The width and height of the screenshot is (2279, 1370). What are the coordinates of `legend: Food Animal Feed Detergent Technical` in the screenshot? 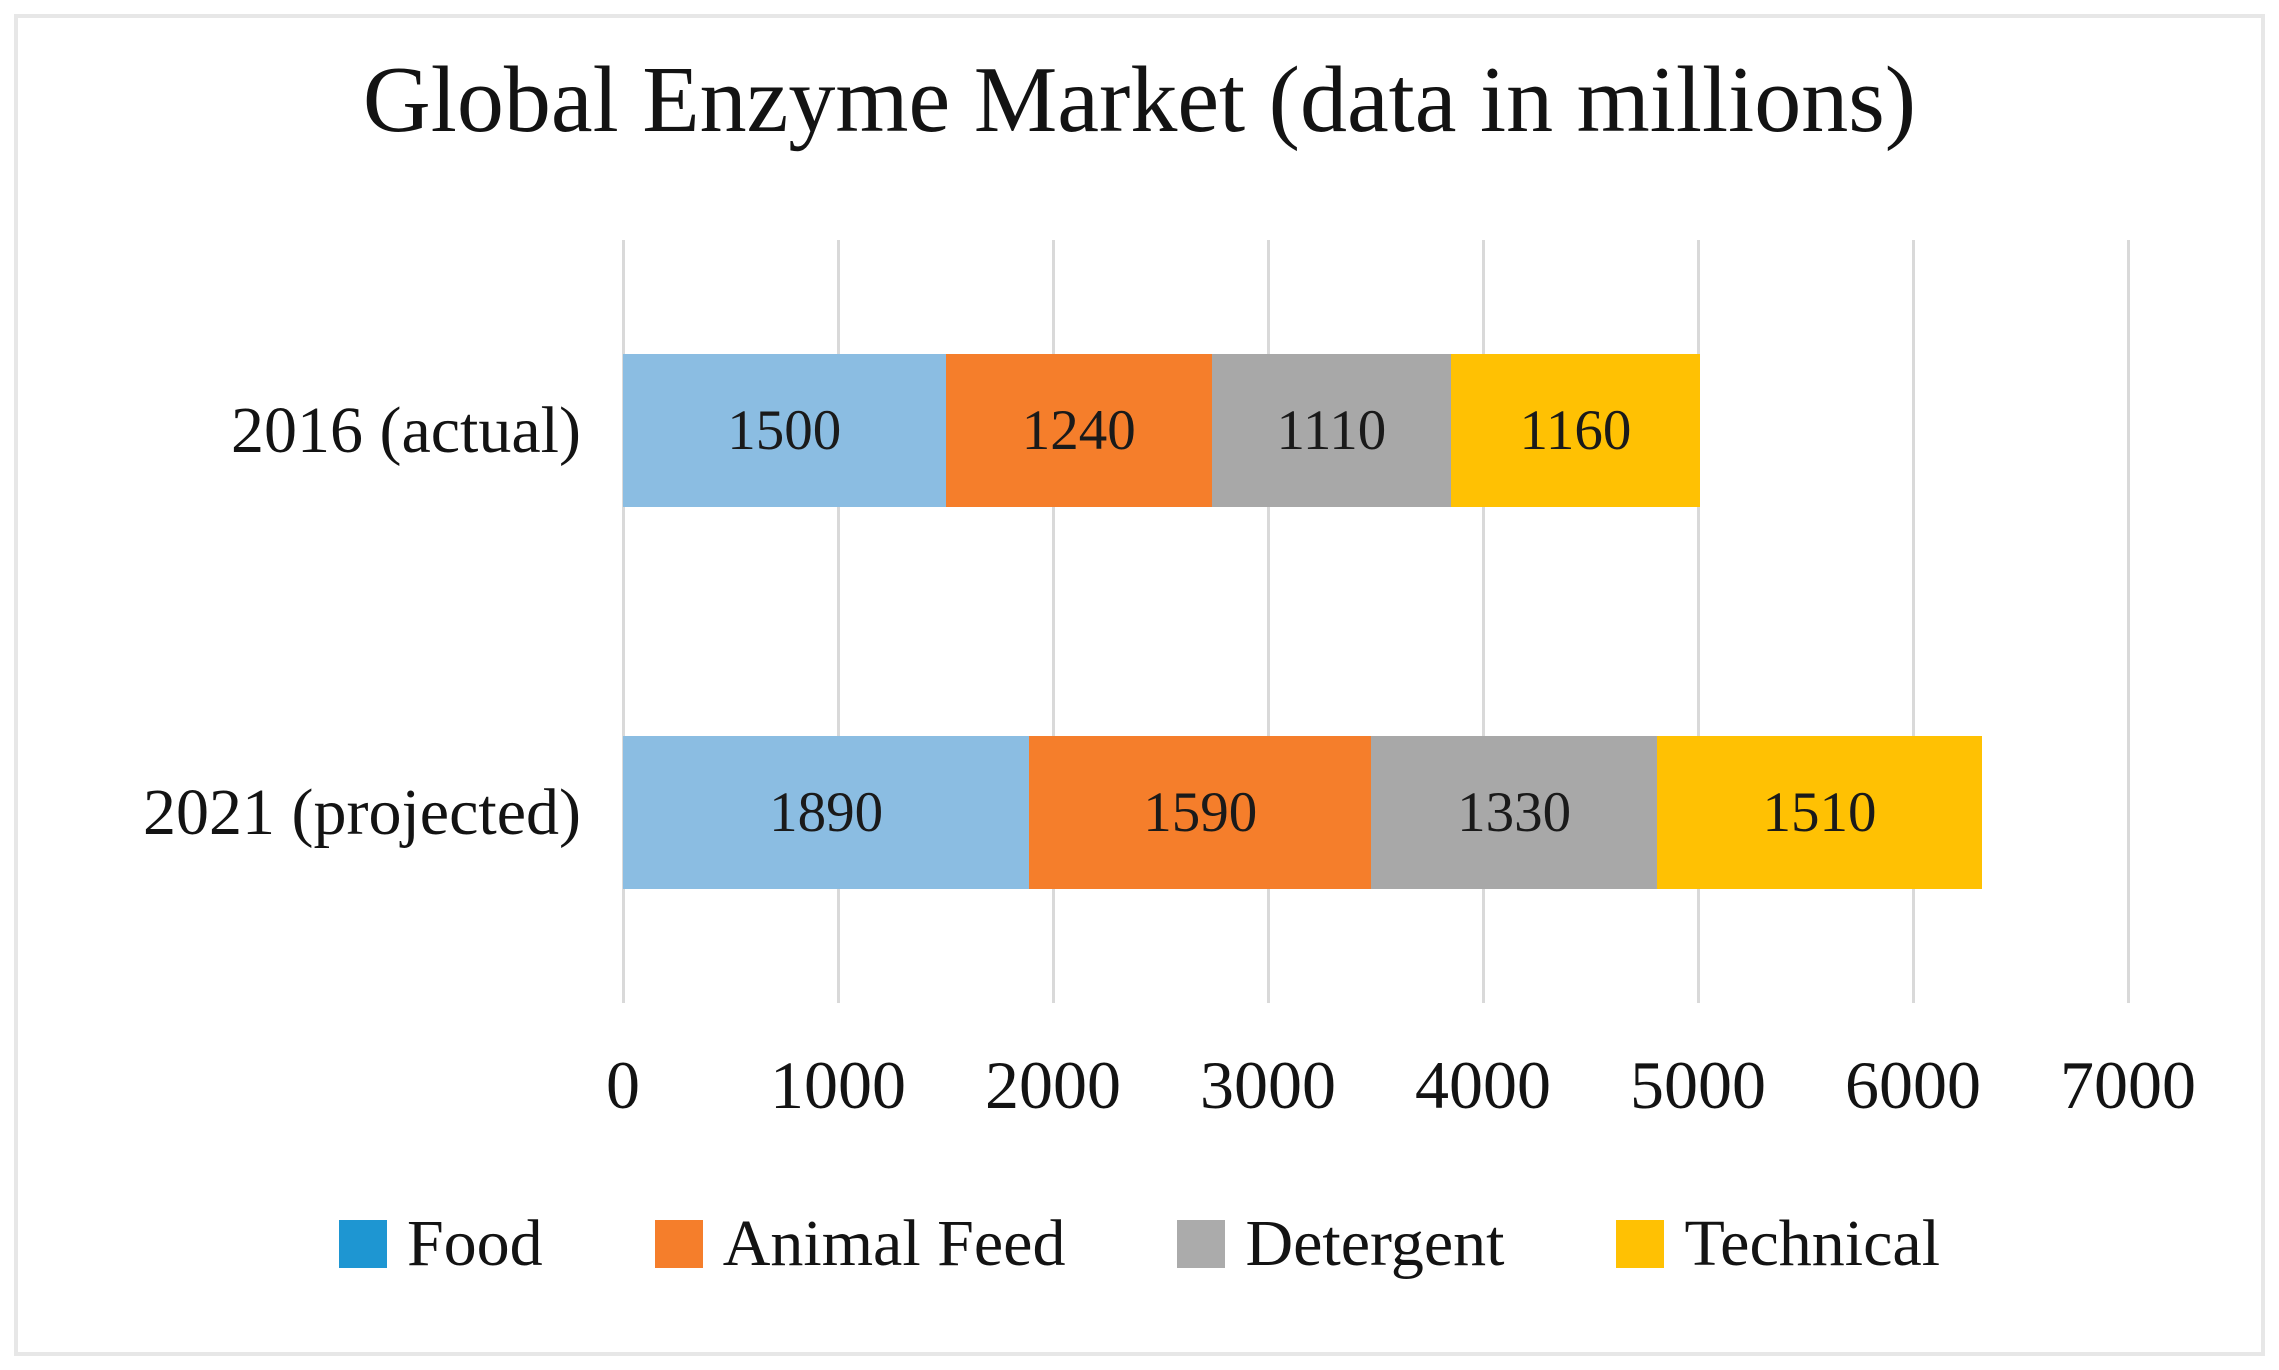 It's located at (1139, 1244).